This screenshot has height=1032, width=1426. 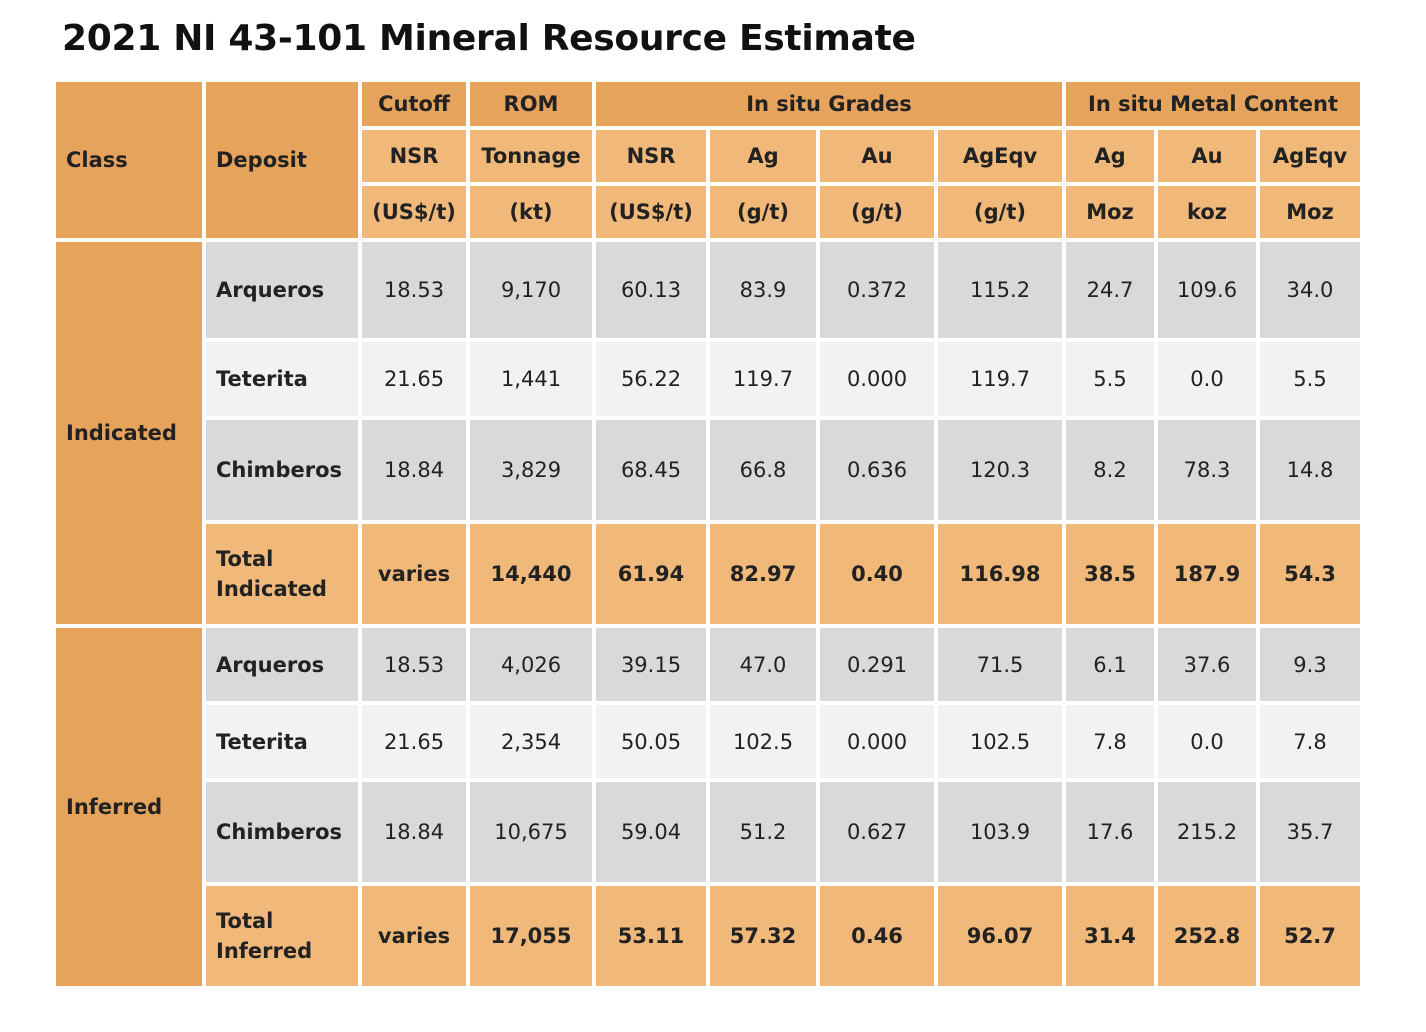 What do you see at coordinates (651, 574) in the screenshot?
I see `total-cell: 61.94` at bounding box center [651, 574].